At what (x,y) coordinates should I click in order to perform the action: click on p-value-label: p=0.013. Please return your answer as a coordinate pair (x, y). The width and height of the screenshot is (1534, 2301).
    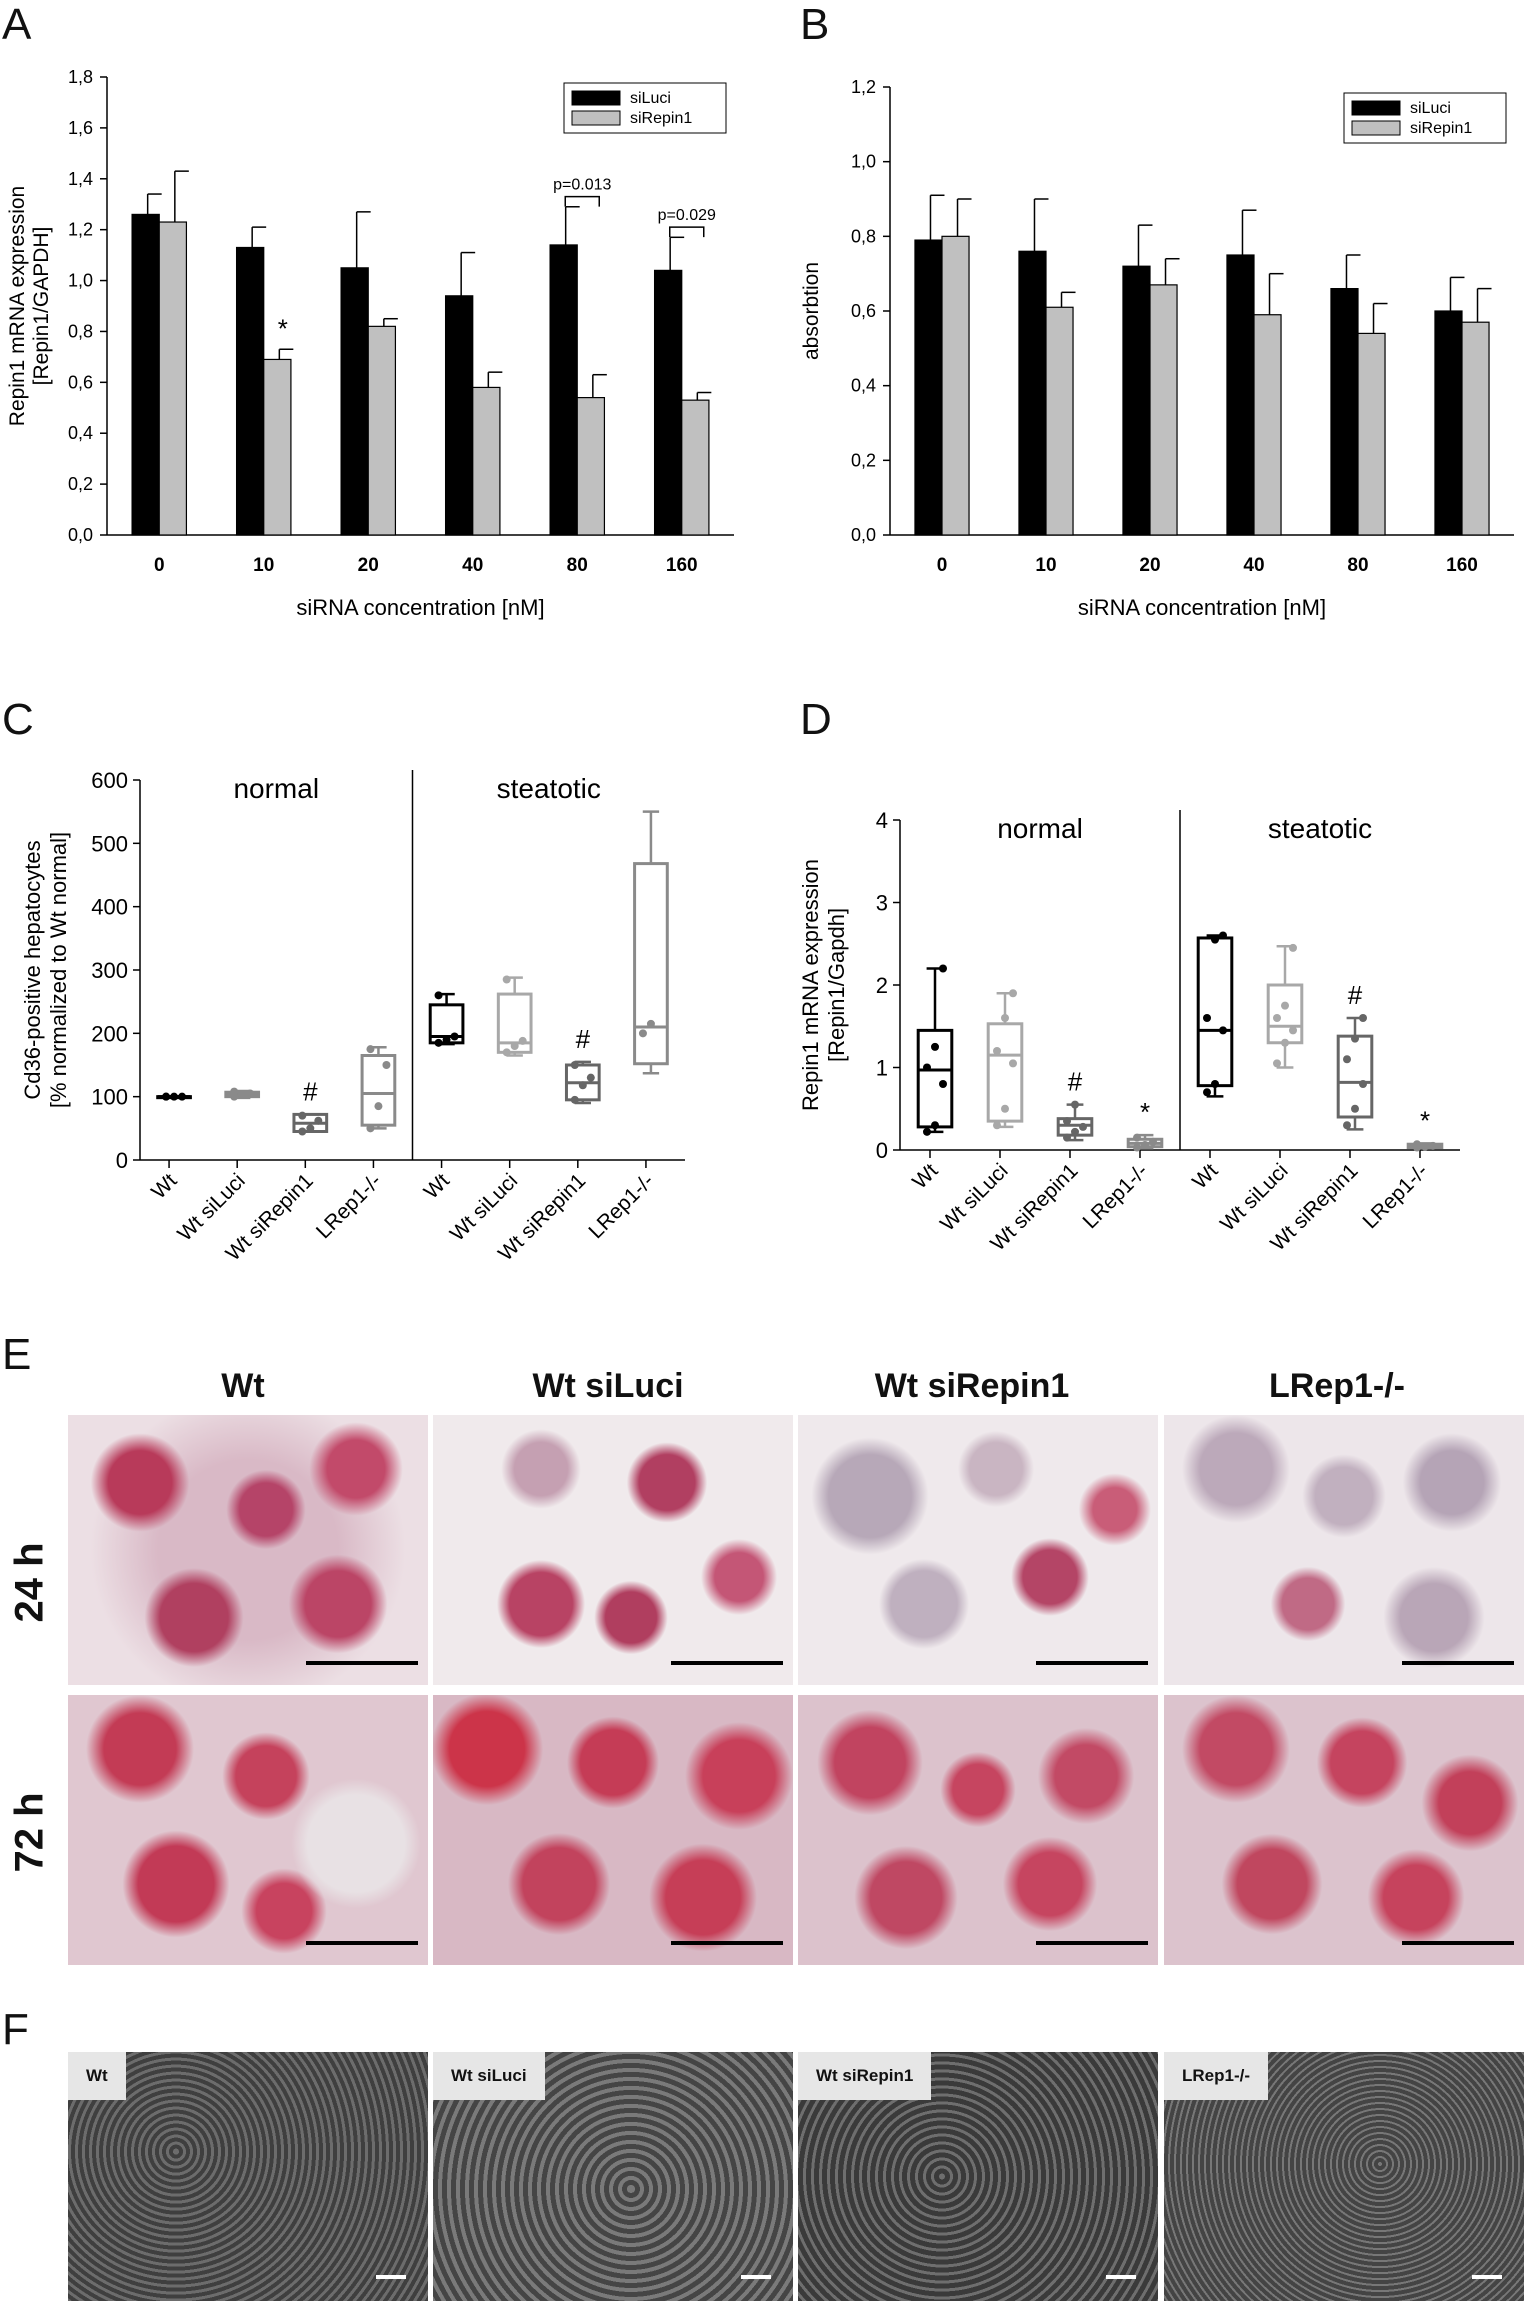
    Looking at the image, I should click on (582, 185).